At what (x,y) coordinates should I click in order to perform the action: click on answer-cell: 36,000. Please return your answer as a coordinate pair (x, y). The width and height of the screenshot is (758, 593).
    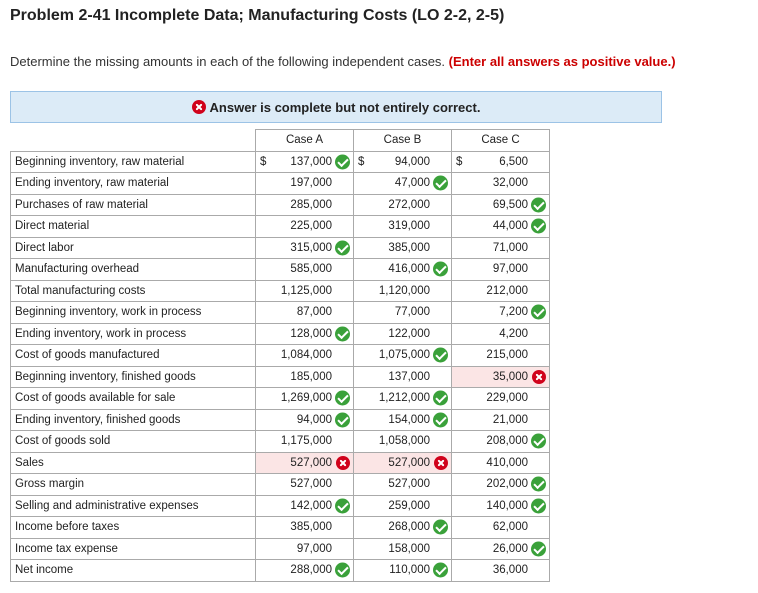
    Looking at the image, I should click on (500, 570).